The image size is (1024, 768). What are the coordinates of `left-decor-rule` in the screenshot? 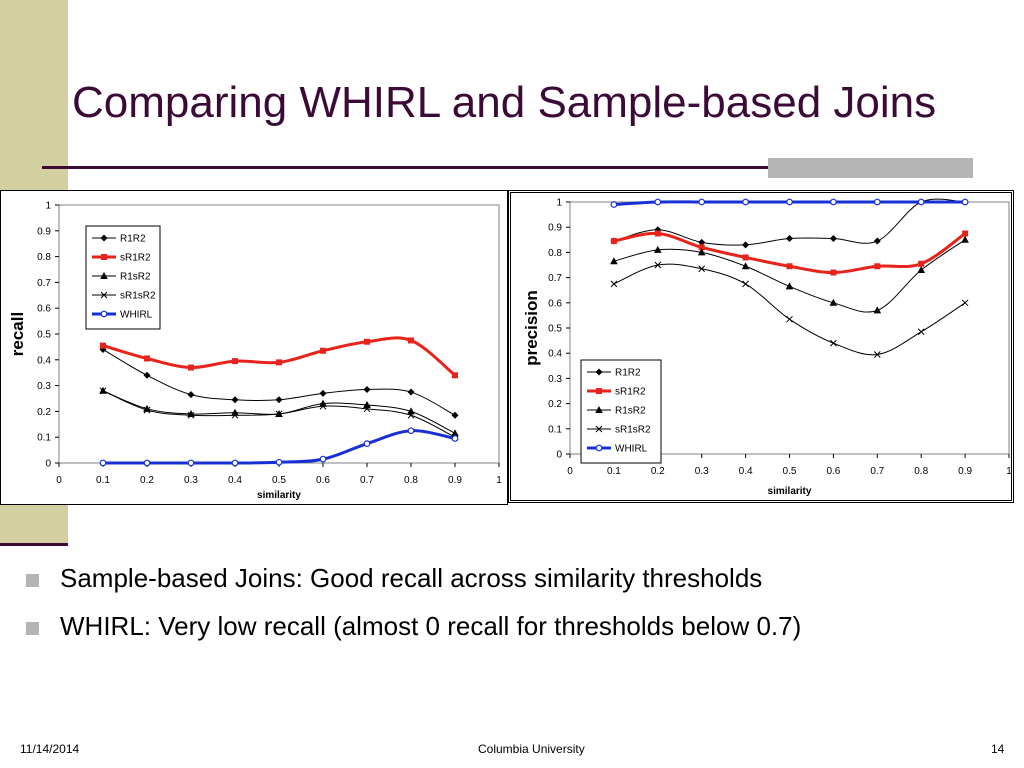 It's located at (34, 544).